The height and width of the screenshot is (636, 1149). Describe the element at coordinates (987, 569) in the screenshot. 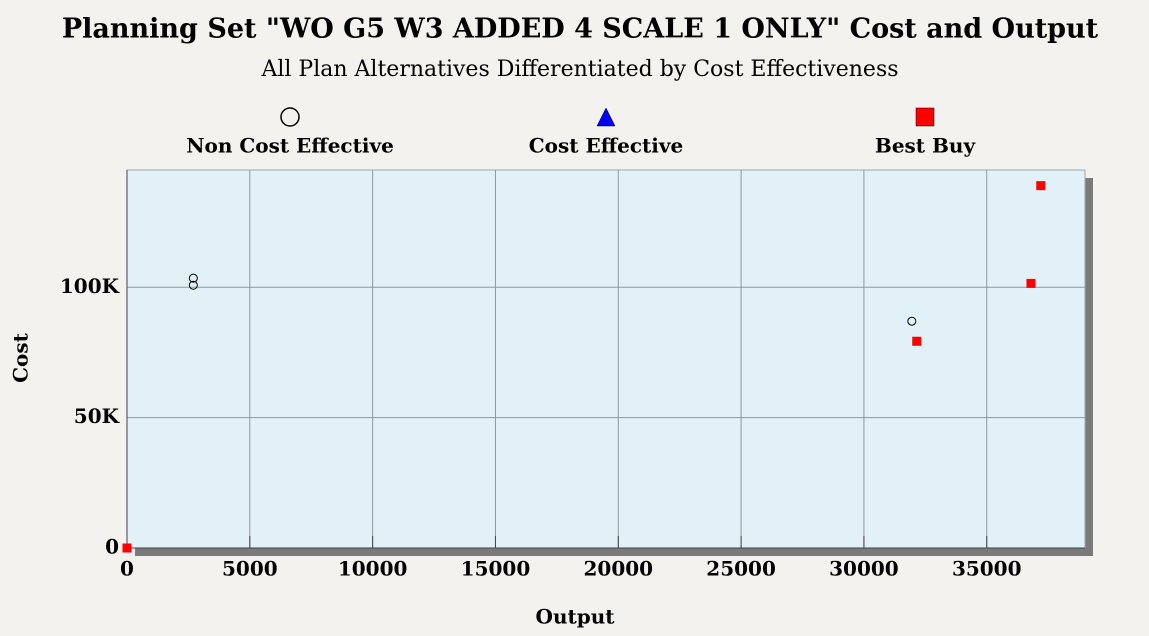

I see `x-tick-label: 35000` at that location.